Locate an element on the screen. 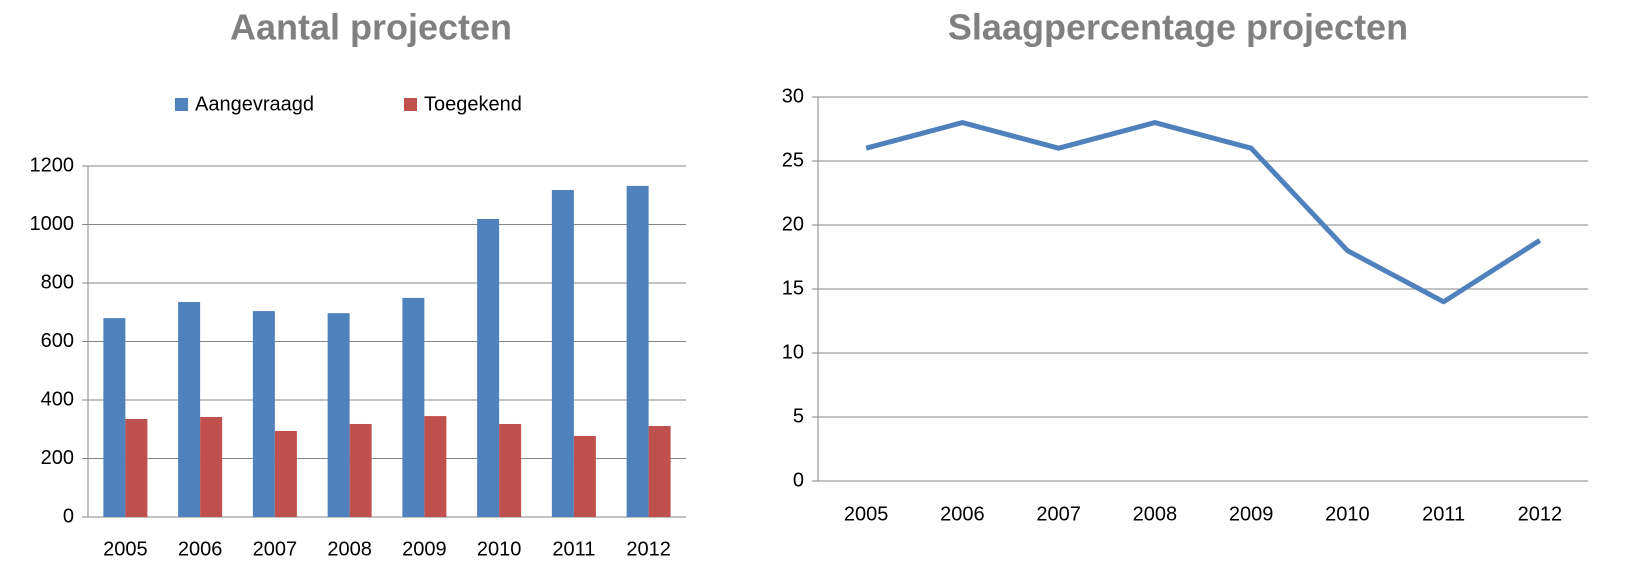 This screenshot has width=1638, height=587. chart-title: Slaagpercentage projecten is located at coordinates (1178, 27).